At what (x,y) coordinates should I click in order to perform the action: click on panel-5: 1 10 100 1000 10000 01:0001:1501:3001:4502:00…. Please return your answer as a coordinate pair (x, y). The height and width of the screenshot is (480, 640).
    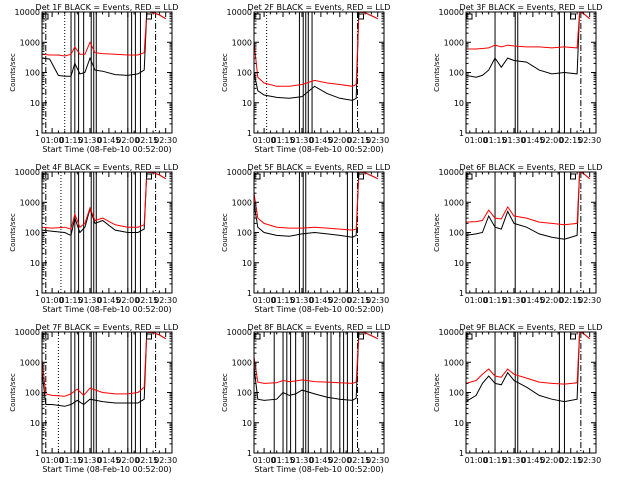
    Looking at the image, I should click on (305, 238).